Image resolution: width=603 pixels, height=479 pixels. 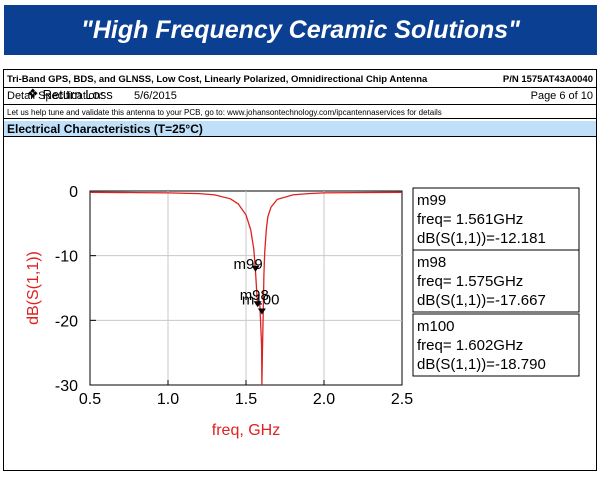 I want to click on marker-readout-value: dB(S(1,1))=-17.667, so click(x=481, y=300).